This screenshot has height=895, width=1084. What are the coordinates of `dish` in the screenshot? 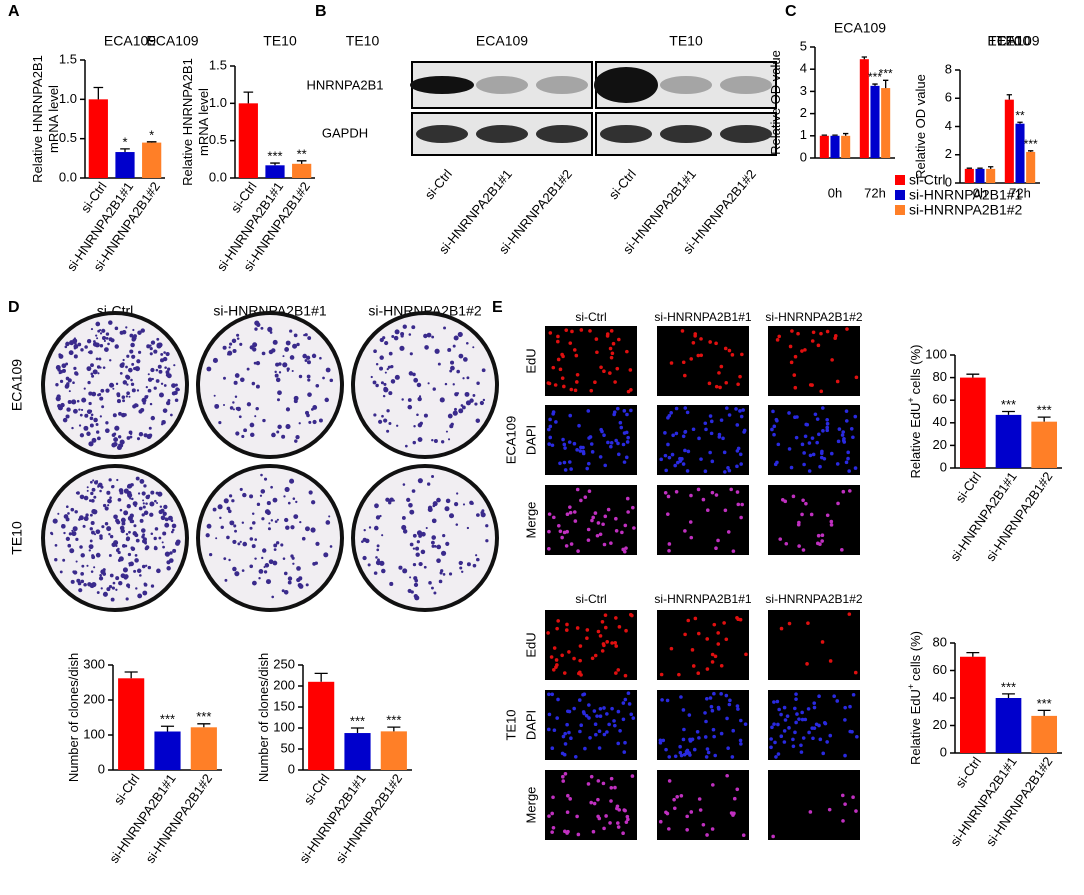 It's located at (270, 385).